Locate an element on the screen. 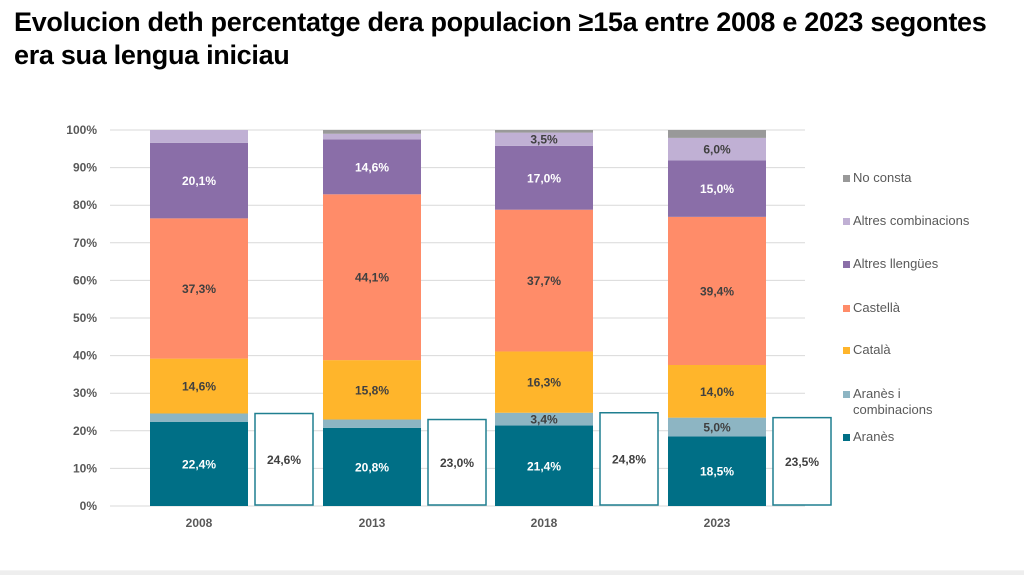  data-label: 6,0% is located at coordinates (717, 150).